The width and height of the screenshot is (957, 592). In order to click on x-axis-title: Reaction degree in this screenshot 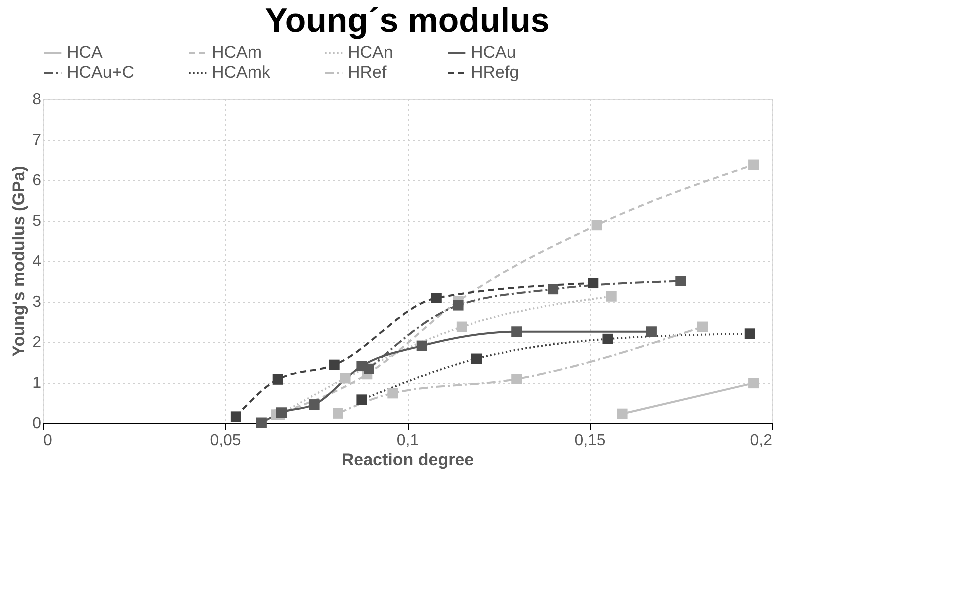, I will do `click(408, 460)`.